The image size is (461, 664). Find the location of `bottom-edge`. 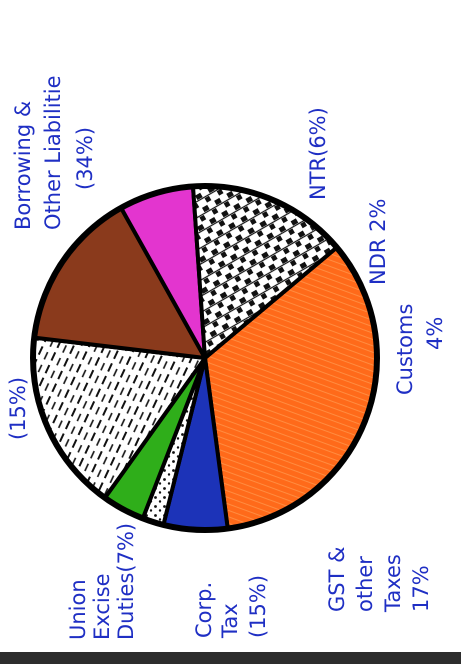

bottom-edge is located at coordinates (230, 658).